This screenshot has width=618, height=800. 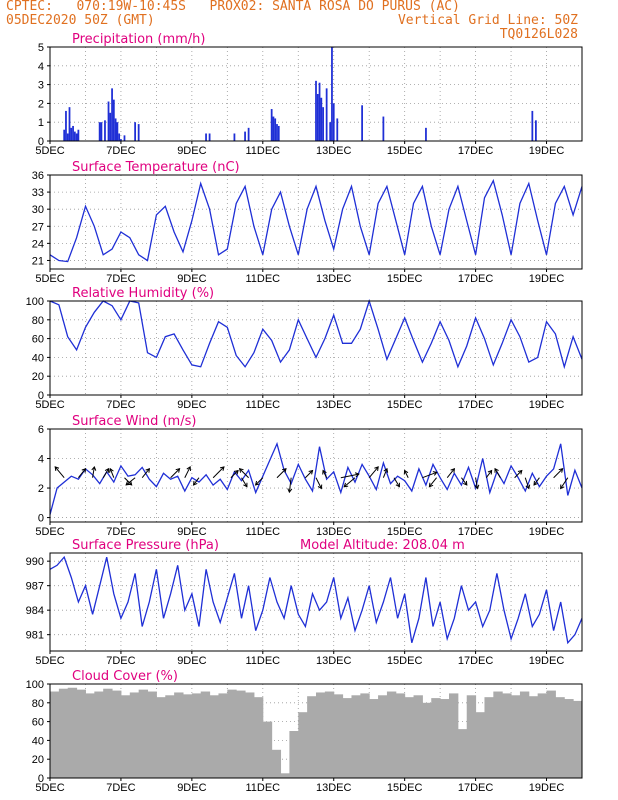 What do you see at coordinates (38, 261) in the screenshot?
I see `y-tick-label: 21` at bounding box center [38, 261].